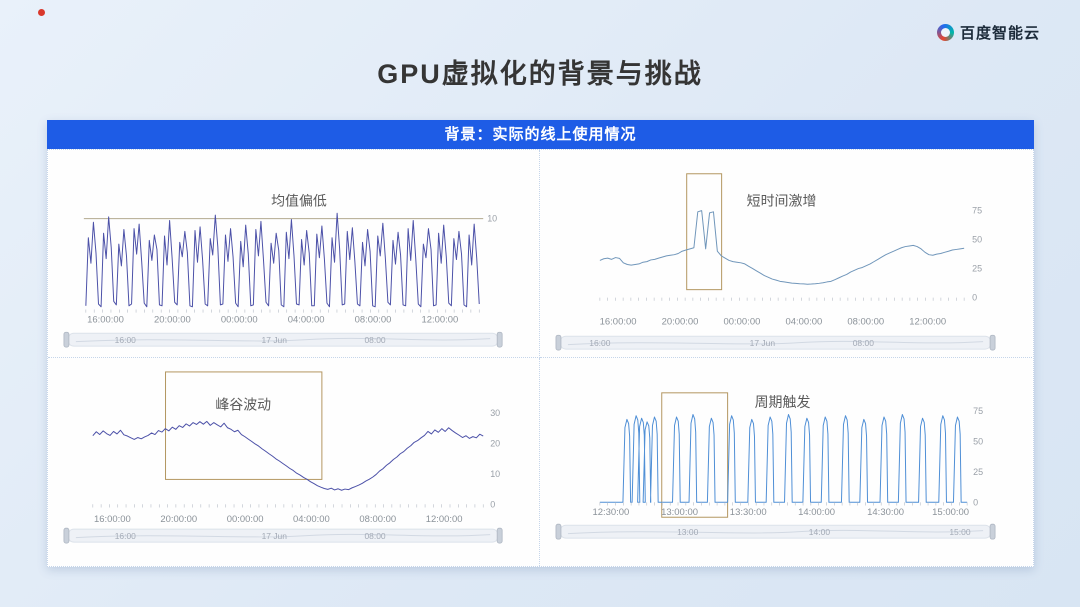 The width and height of the screenshot is (1080, 607). What do you see at coordinates (495, 413) in the screenshot?
I see `y-tick-label: 30` at bounding box center [495, 413].